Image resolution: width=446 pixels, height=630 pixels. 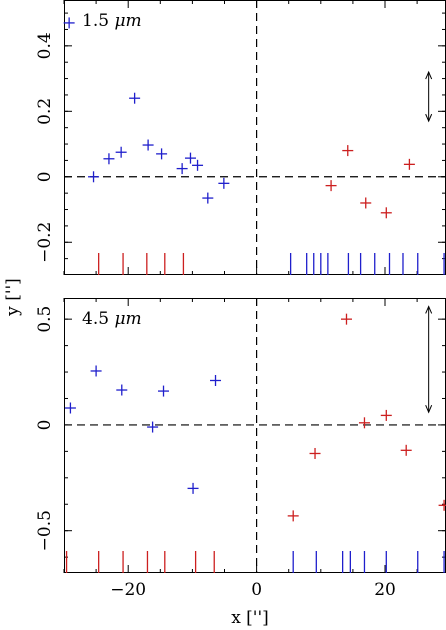 I want to click on y-axis-label: y [''], so click(x=13, y=297).